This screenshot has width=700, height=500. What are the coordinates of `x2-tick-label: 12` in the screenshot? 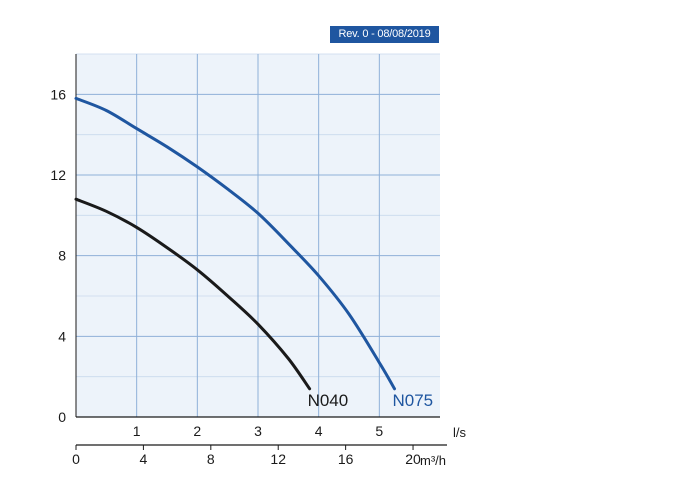 It's located at (278, 459).